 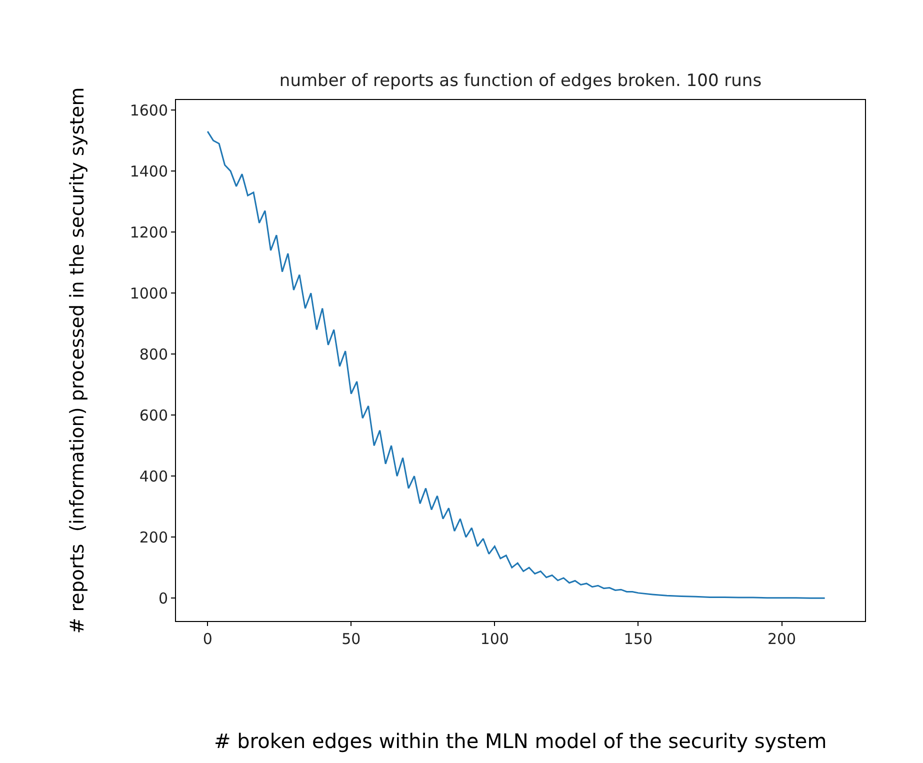 I want to click on chart-title: number of reports as function of edges broken. 100 runs, so click(x=520, y=80).